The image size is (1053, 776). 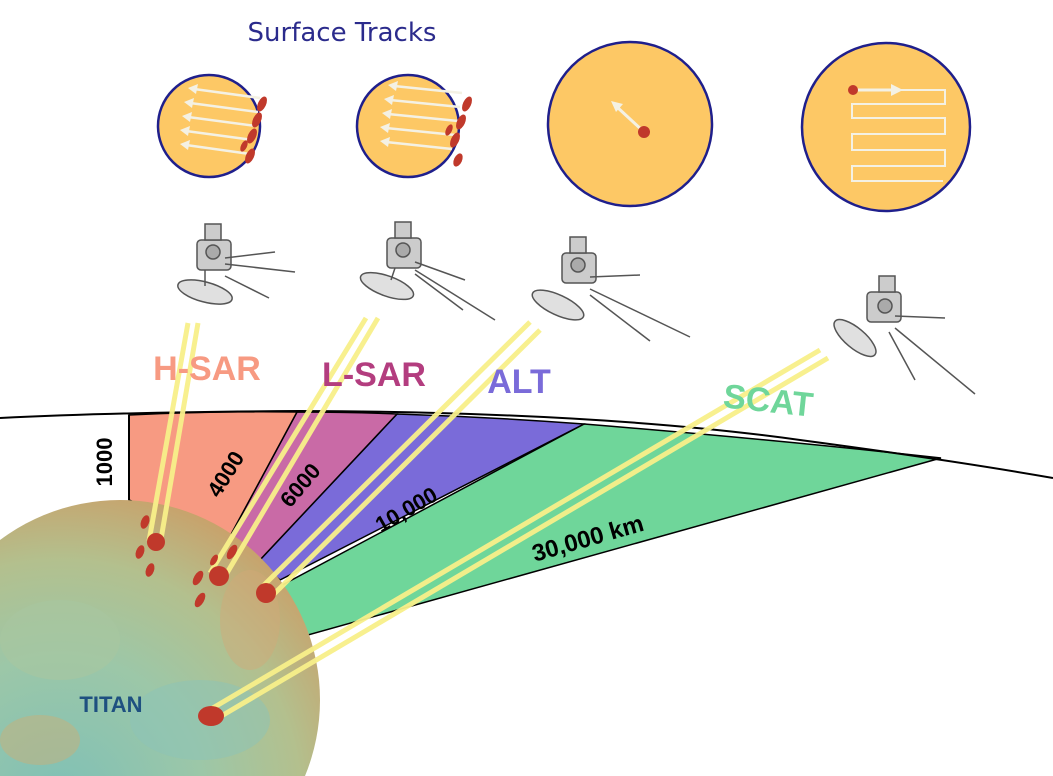 What do you see at coordinates (519, 382) in the screenshot?
I see `mode-label-alt: ALT` at bounding box center [519, 382].